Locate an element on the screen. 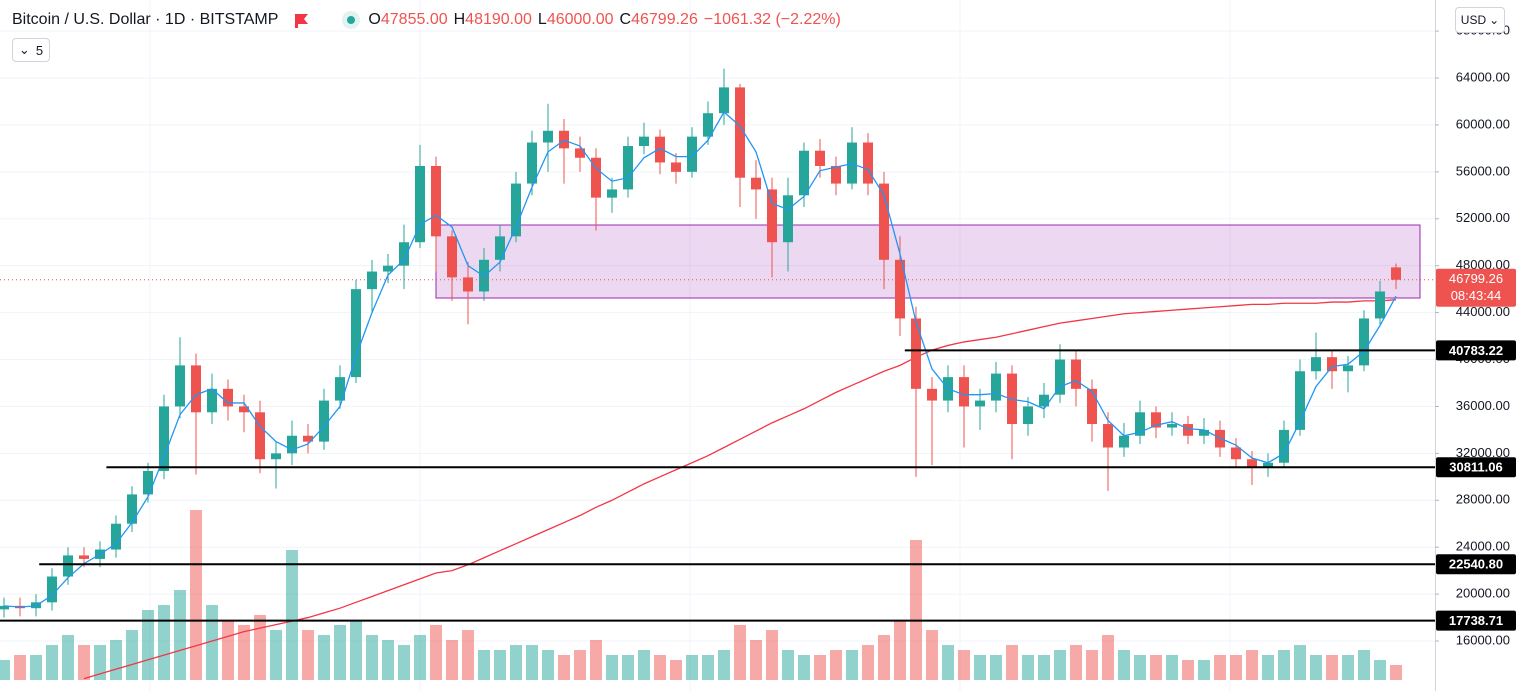  ohlc-key: L is located at coordinates (542, 19).